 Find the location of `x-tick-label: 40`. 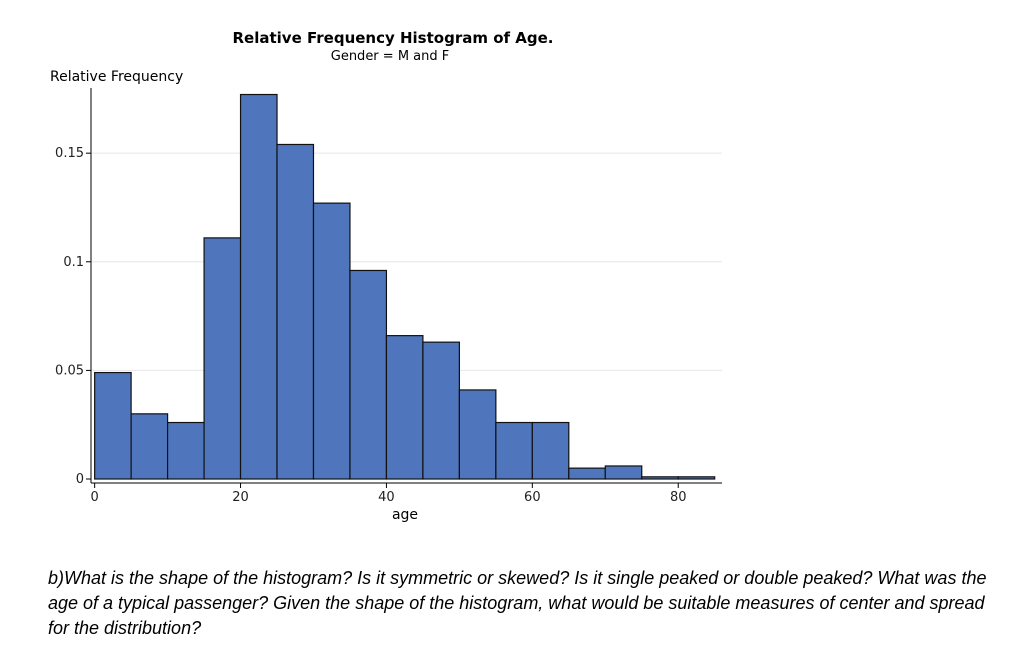

x-tick-label: 40 is located at coordinates (386, 497).